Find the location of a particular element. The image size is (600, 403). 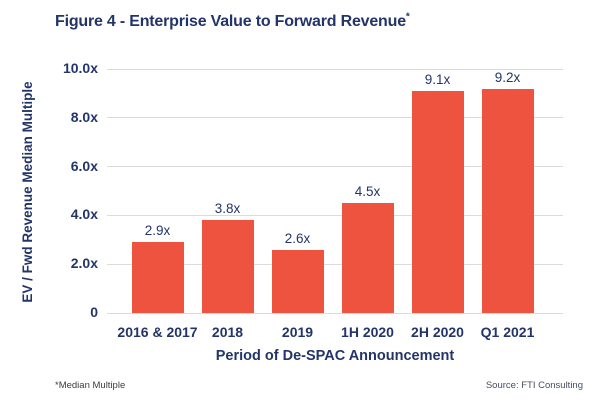

y-tick-label: 8.0x is located at coordinates (84, 116).